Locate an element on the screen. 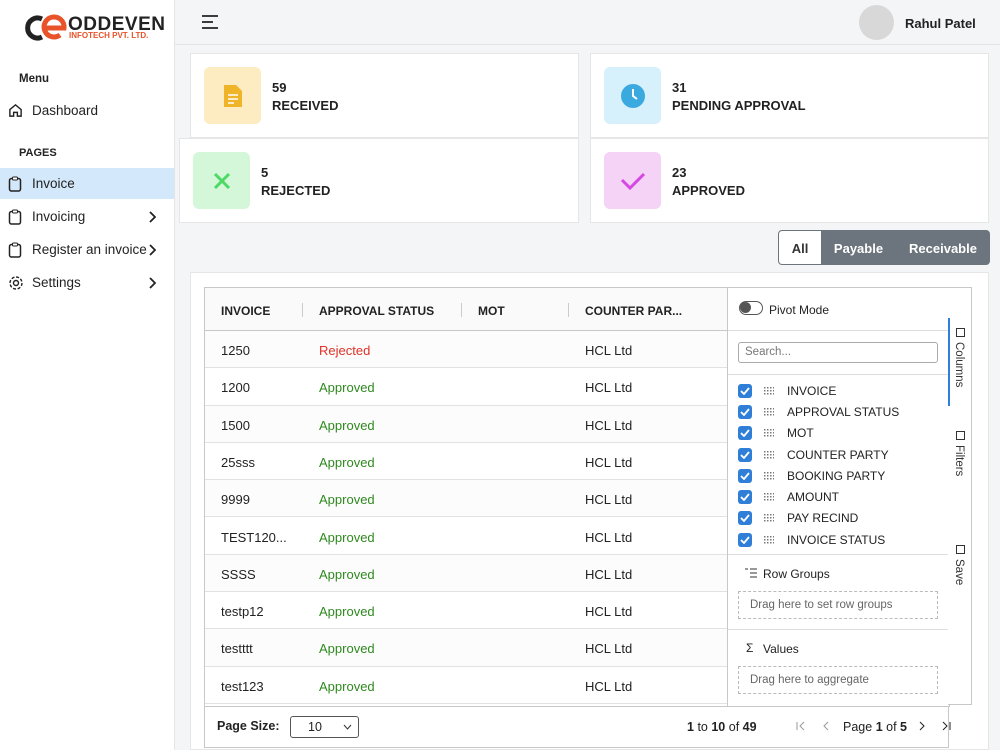 This screenshot has width=1000, height=750. values-drop: Drag here to aggregate is located at coordinates (838, 680).